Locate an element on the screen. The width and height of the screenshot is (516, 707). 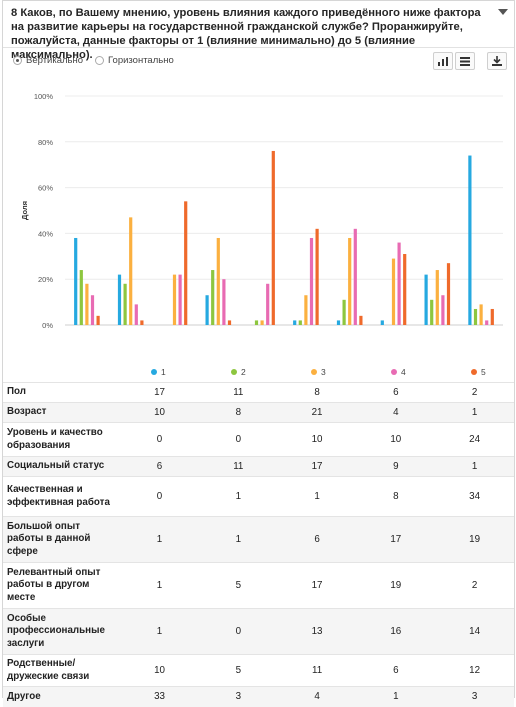
legend-item-3: 3 is located at coordinates (318, 372).